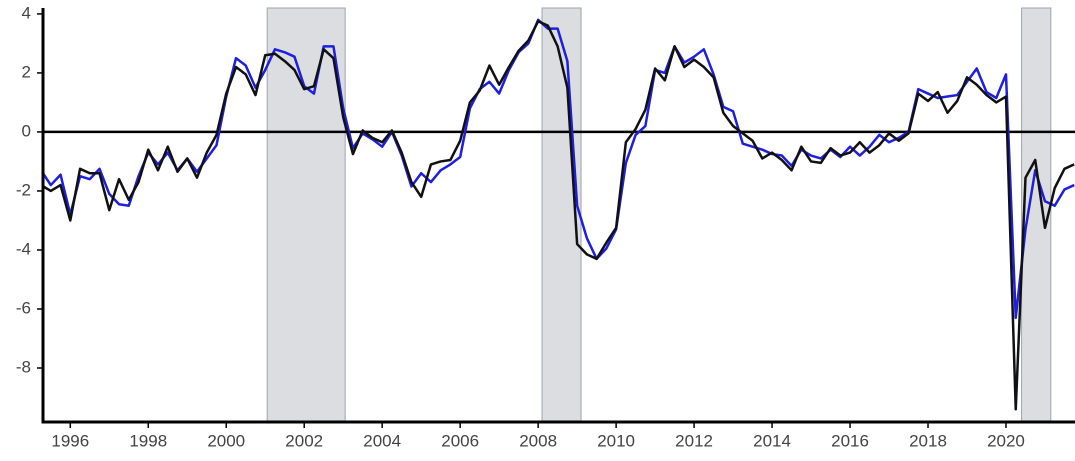  I want to click on x-tick-label: 2004, so click(382, 440).